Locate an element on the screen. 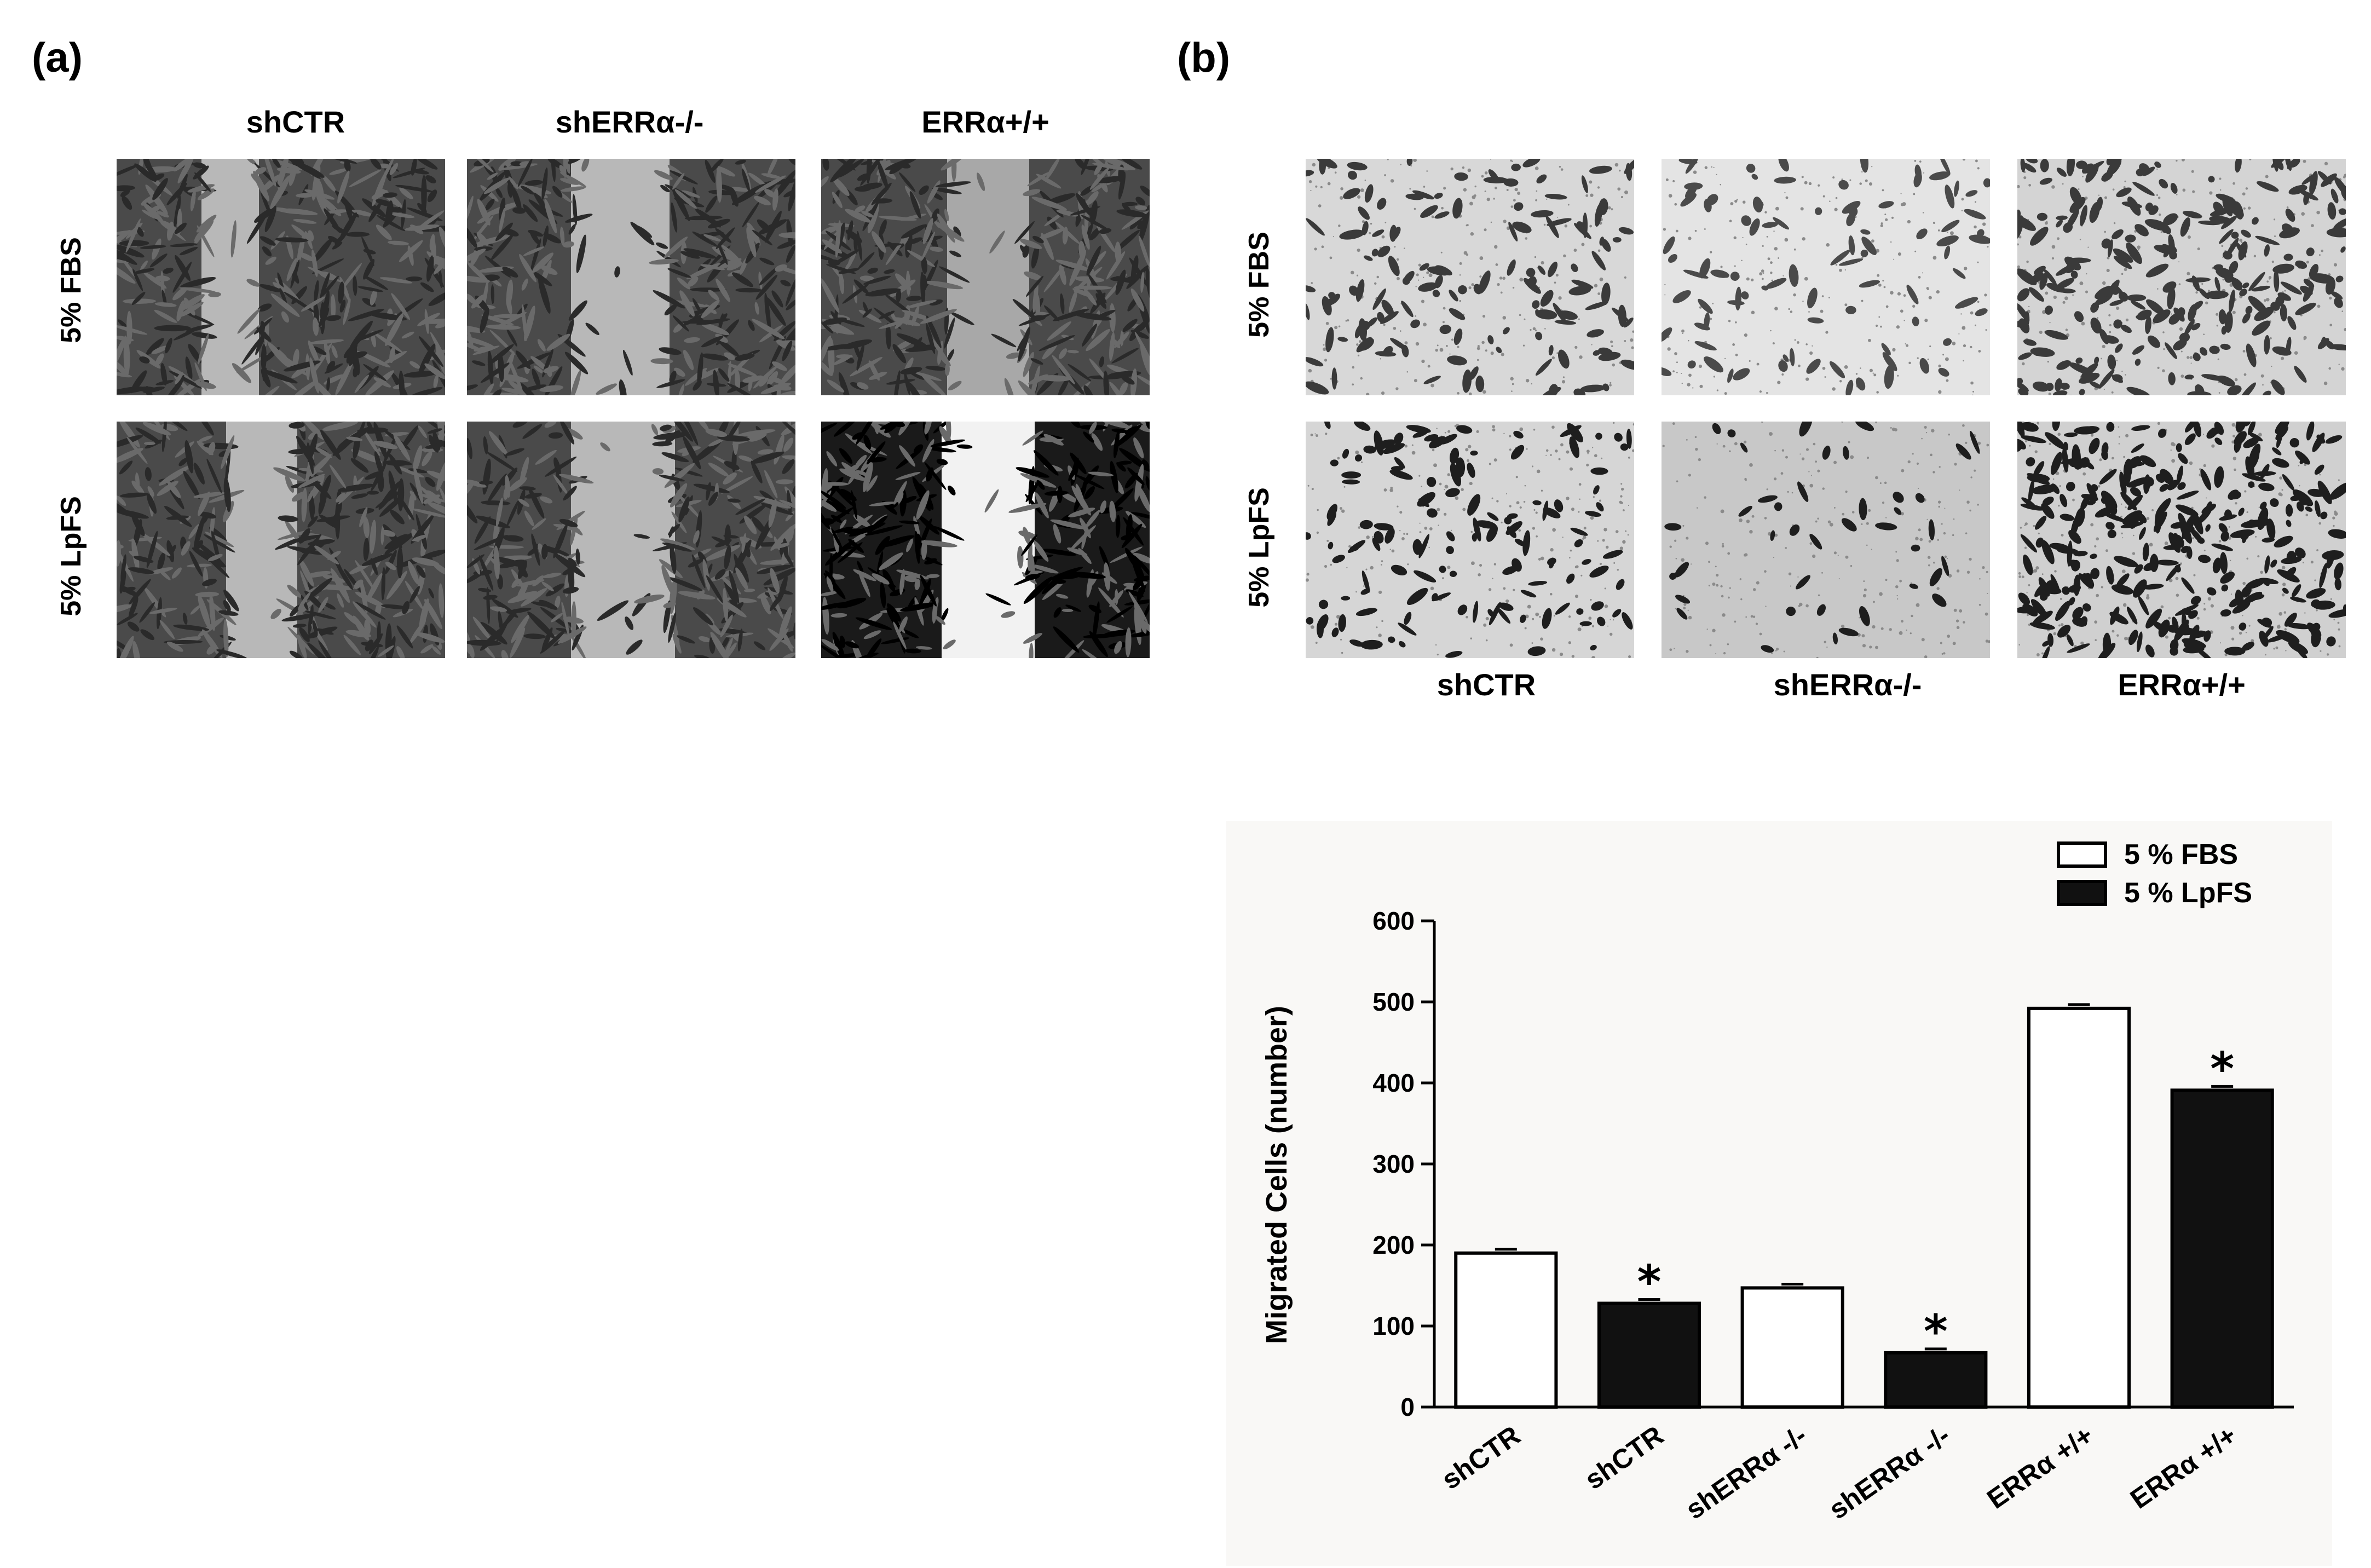  panel-b-image-shctr-fbs is located at coordinates (1470, 277).